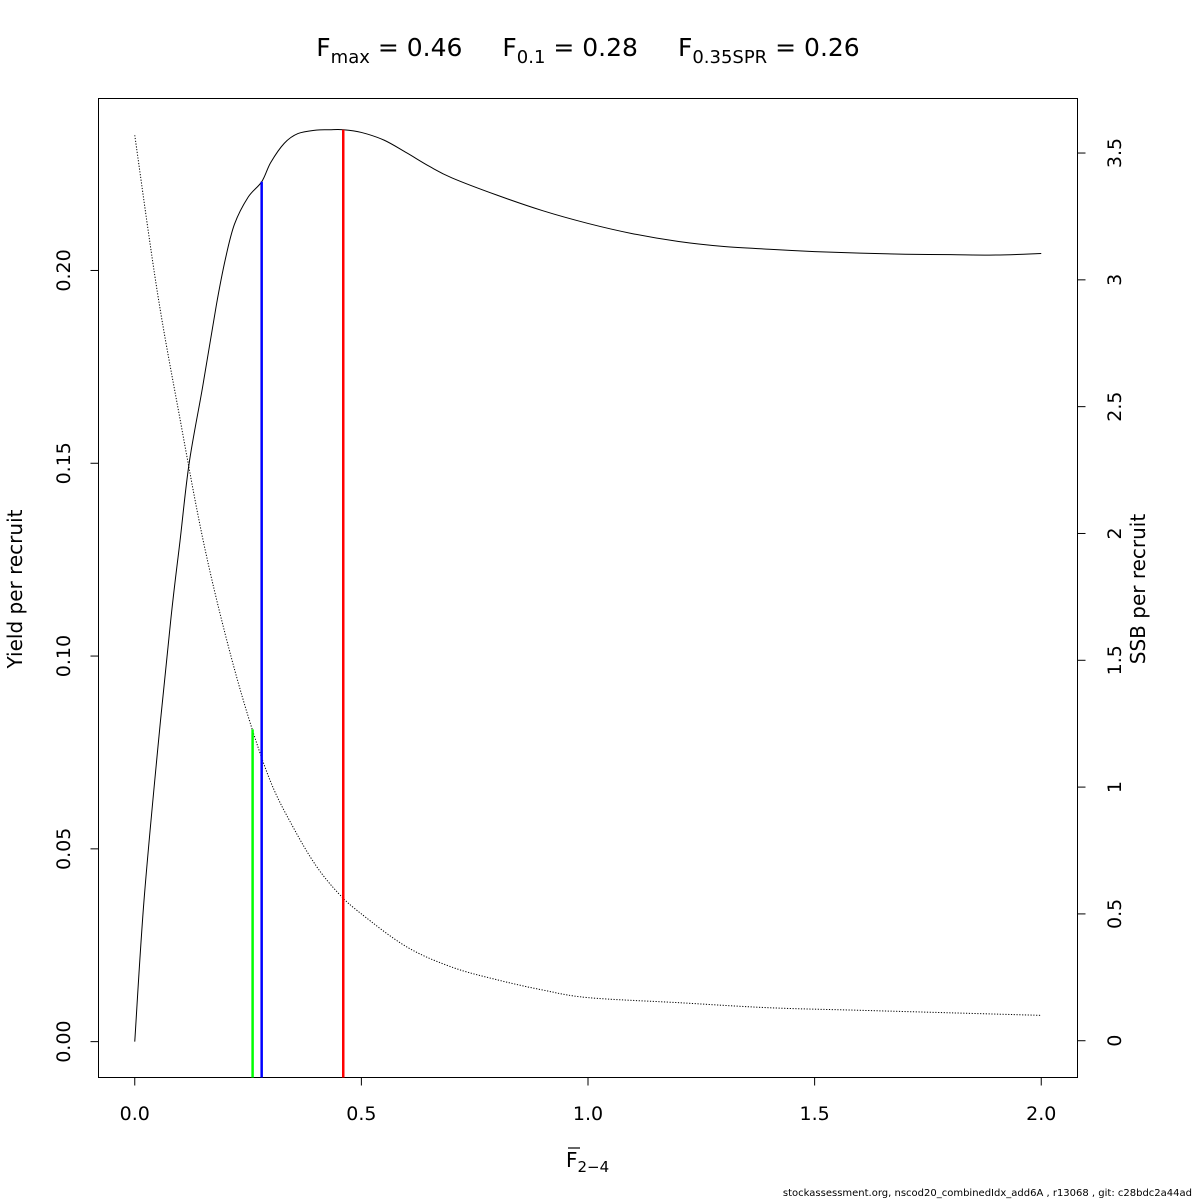 Image resolution: width=1200 pixels, height=1200 pixels. Describe the element at coordinates (813, 47) in the screenshot. I see `title-fspr-value: = 0.26` at that location.